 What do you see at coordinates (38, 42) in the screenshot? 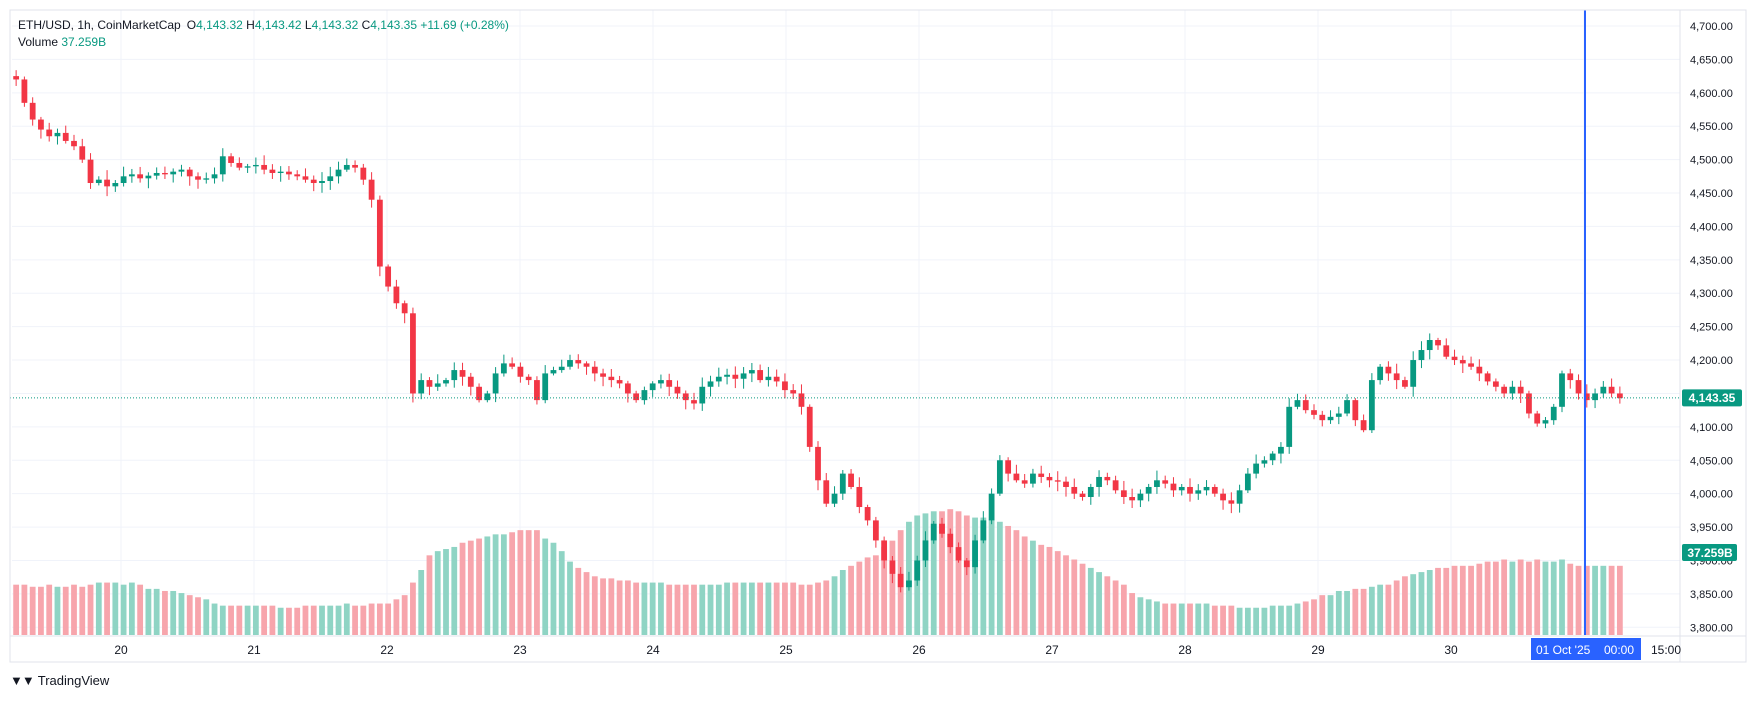
I see `volume-label: Volume` at bounding box center [38, 42].